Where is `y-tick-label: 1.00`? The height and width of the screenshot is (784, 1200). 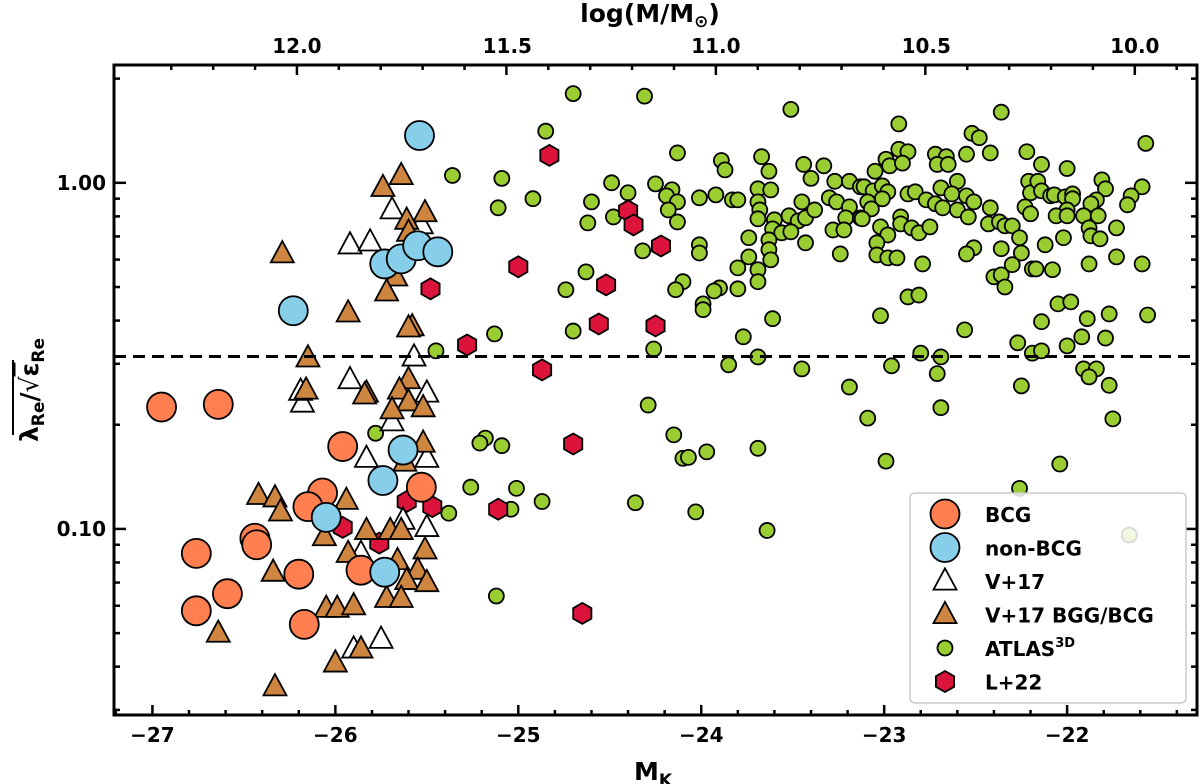 y-tick-label: 1.00 is located at coordinates (81, 183).